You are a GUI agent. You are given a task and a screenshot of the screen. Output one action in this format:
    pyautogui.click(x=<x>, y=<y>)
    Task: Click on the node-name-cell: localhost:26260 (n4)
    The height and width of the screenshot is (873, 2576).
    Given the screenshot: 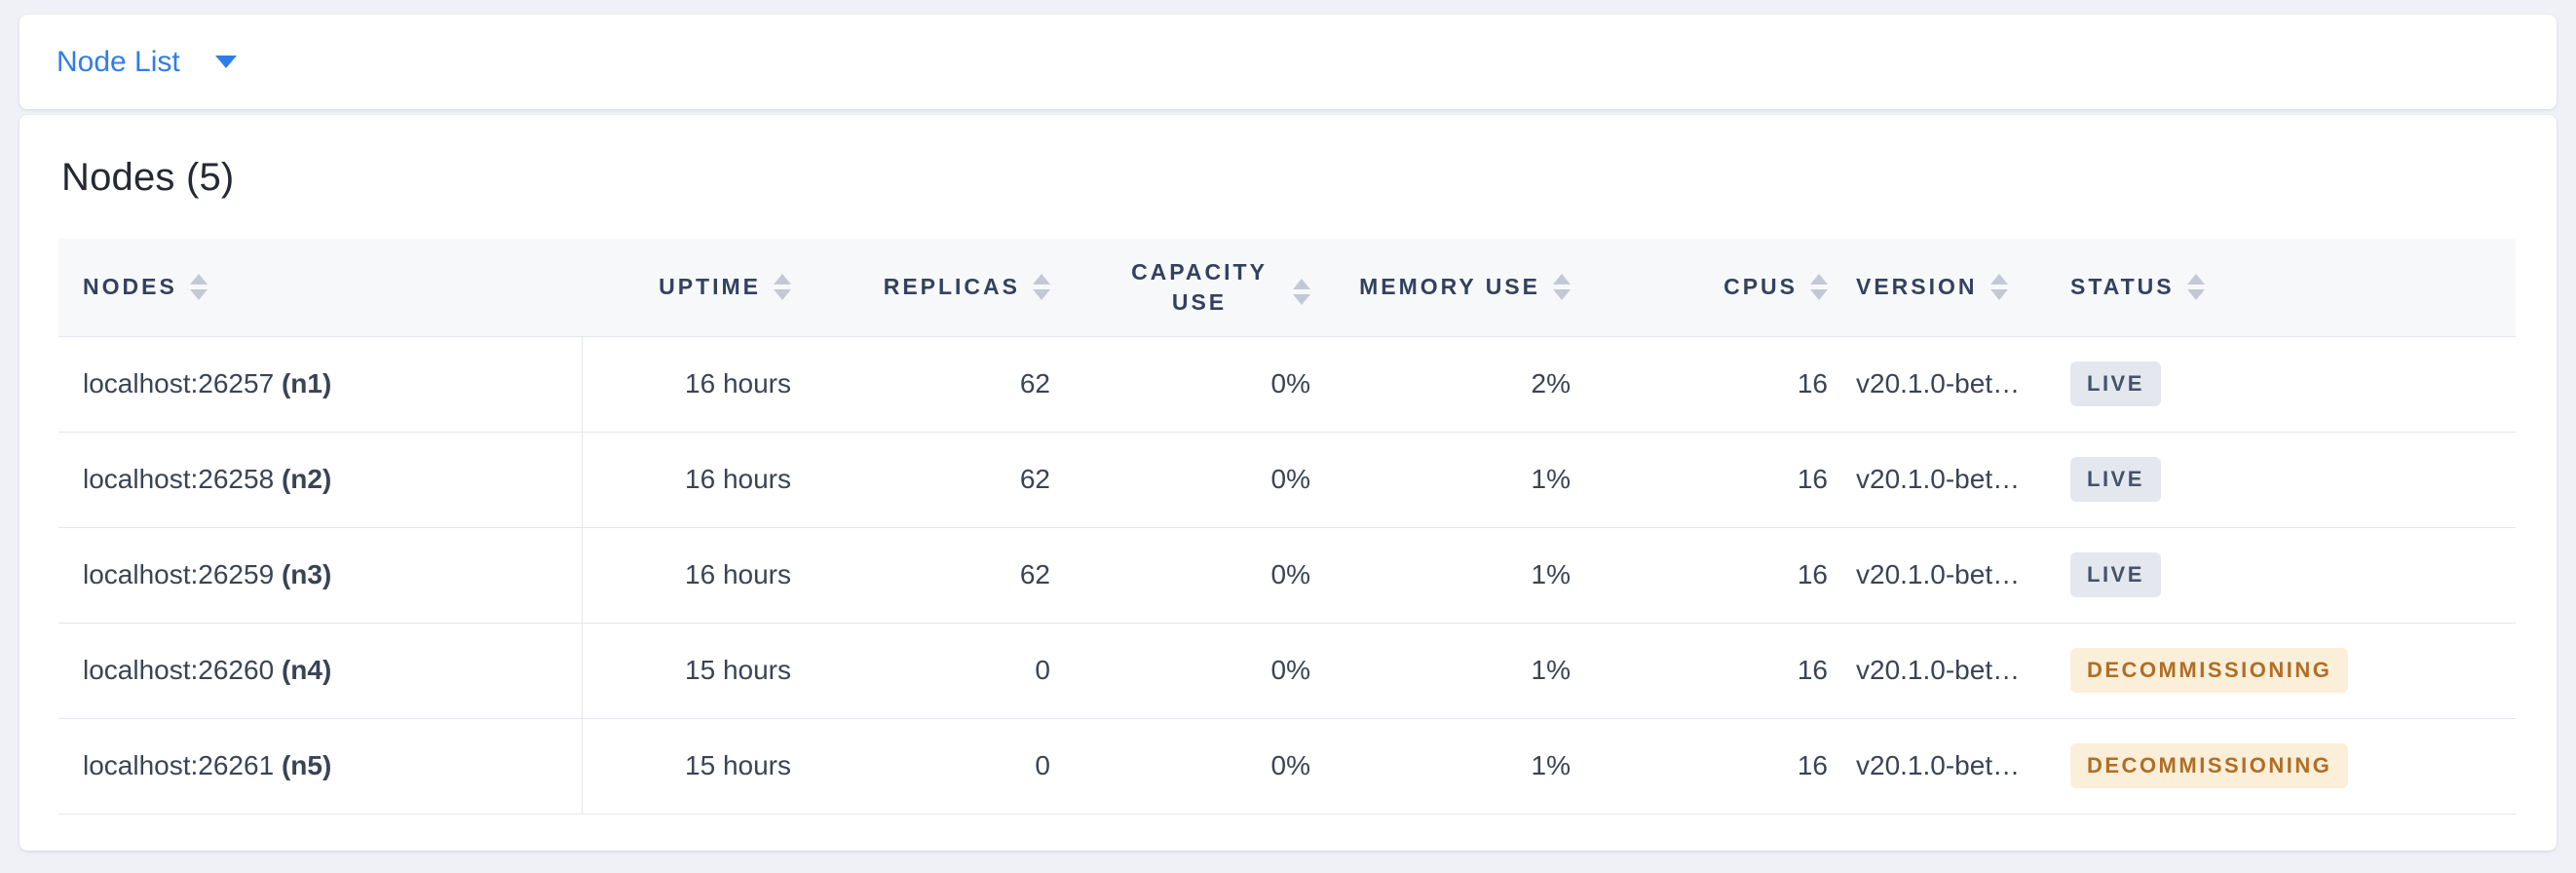 What is the action you would take?
    pyautogui.click(x=320, y=671)
    